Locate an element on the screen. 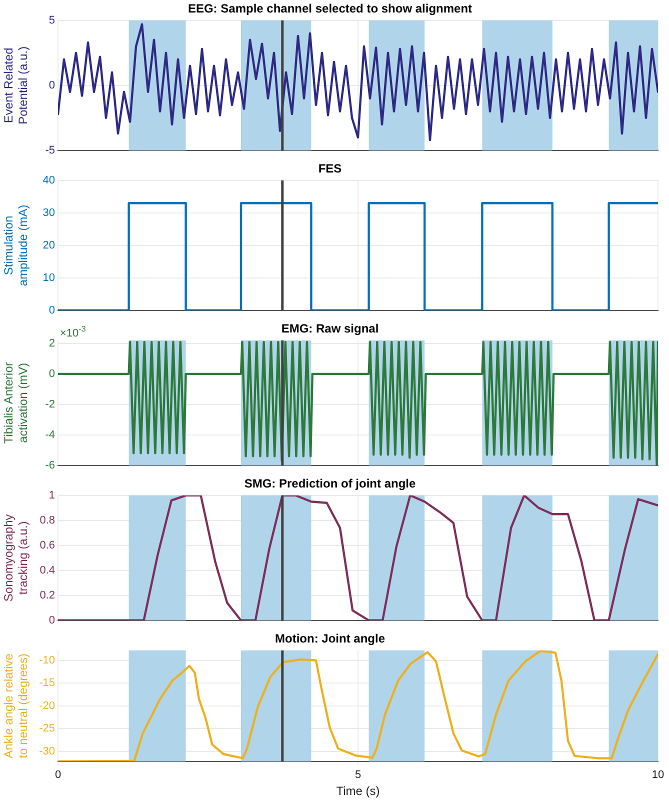 The image size is (669, 805). y-tick-label: -5 is located at coordinates (50, 150).